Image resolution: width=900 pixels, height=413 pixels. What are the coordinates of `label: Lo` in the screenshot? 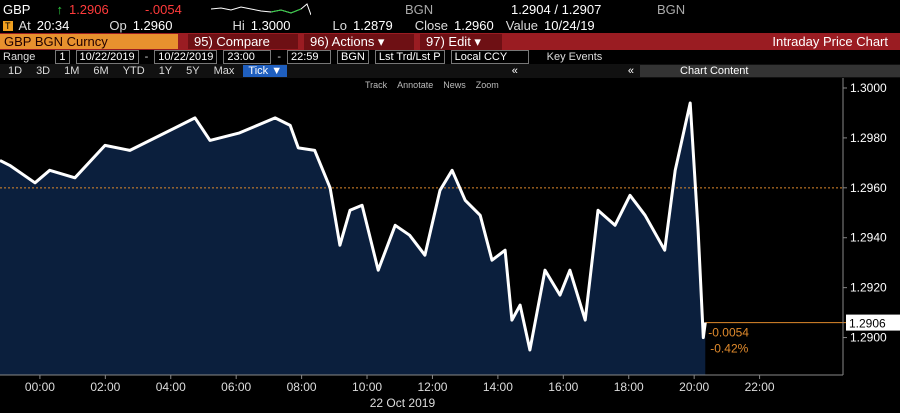 It's located at (339, 25).